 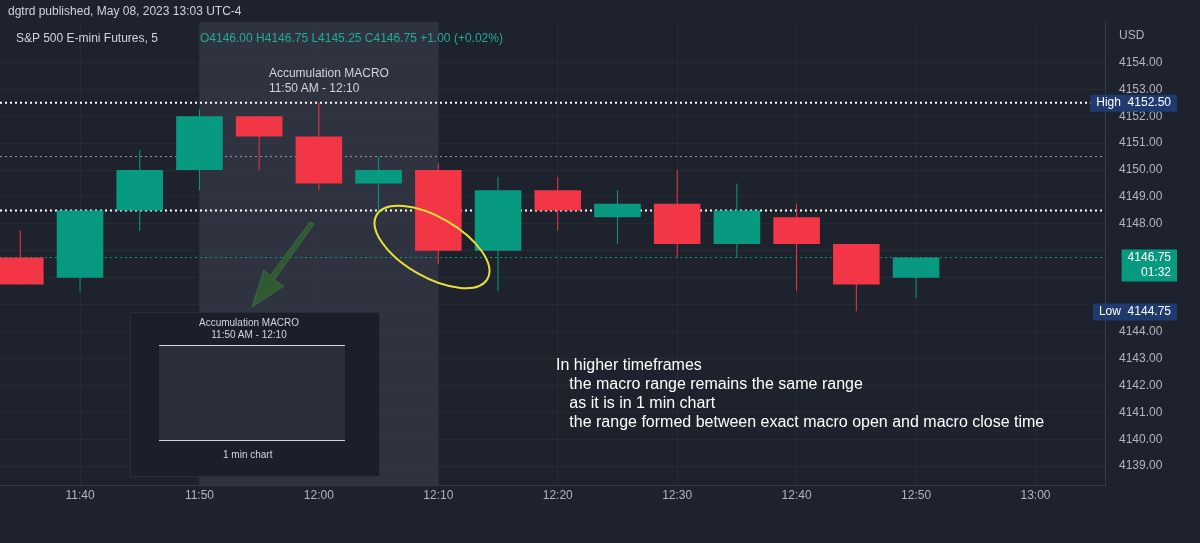 I want to click on y-tick-label: 4144.00, so click(x=1141, y=330).